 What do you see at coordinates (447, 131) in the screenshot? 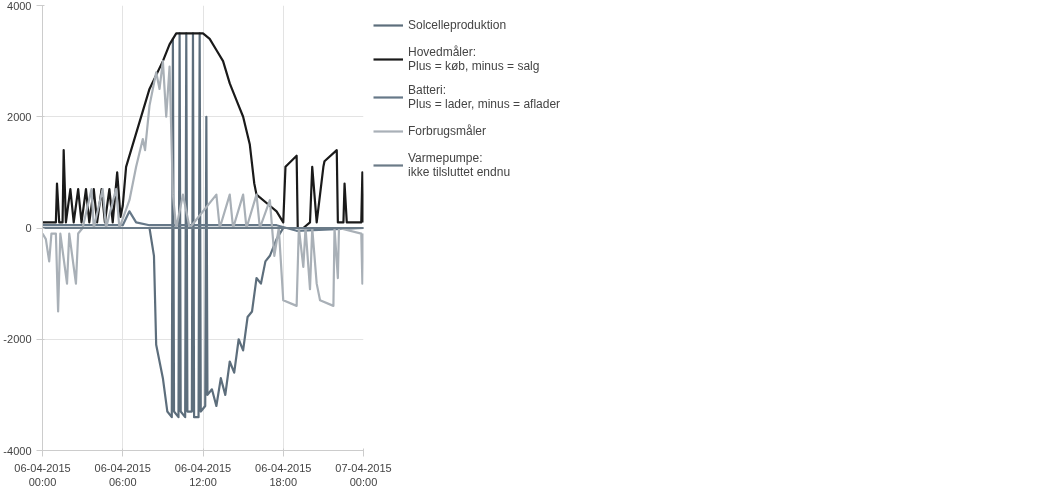
I see `legend-label: Forbrugsmåler` at bounding box center [447, 131].